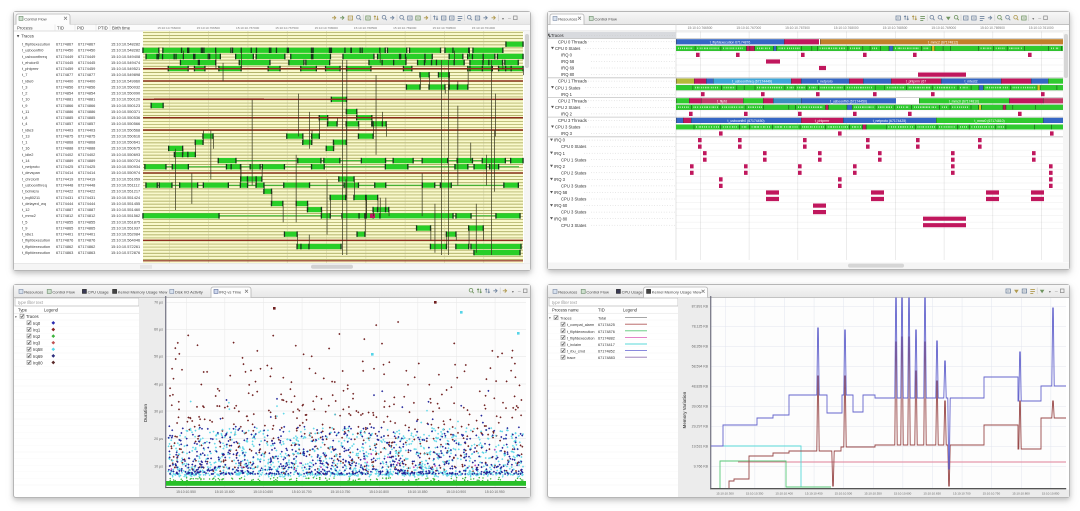 The height and width of the screenshot is (511, 1080). Describe the element at coordinates (86, 56) in the screenshot. I see `svg-text: 67174449` at that location.